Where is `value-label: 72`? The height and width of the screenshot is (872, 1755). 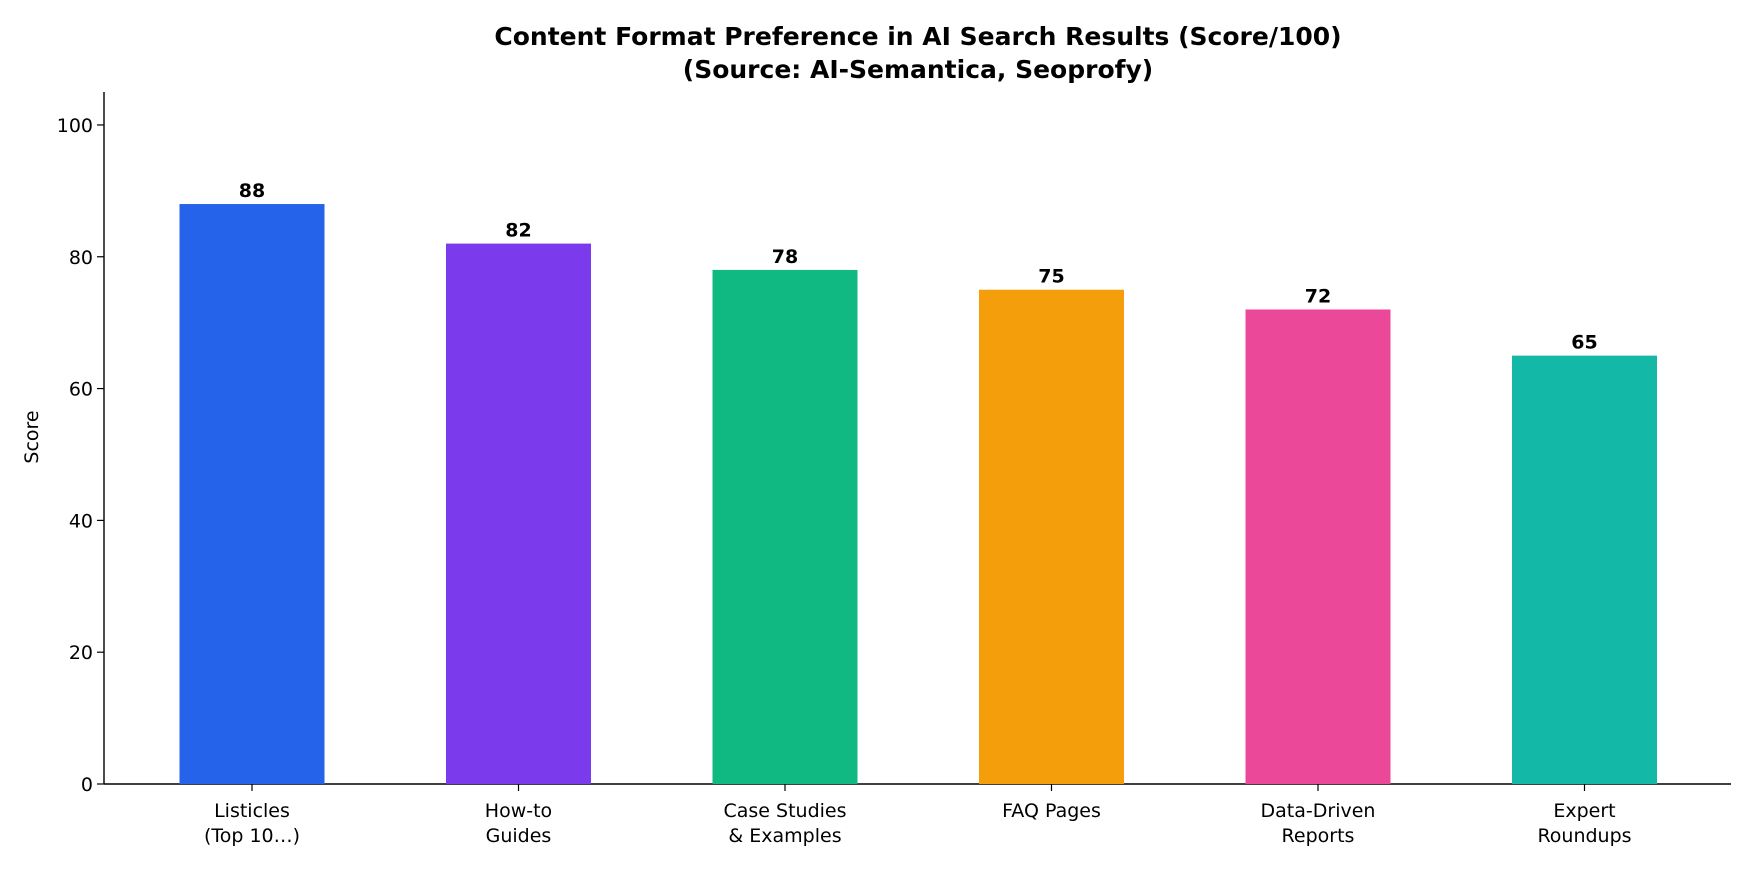
value-label: 72 is located at coordinates (1318, 296).